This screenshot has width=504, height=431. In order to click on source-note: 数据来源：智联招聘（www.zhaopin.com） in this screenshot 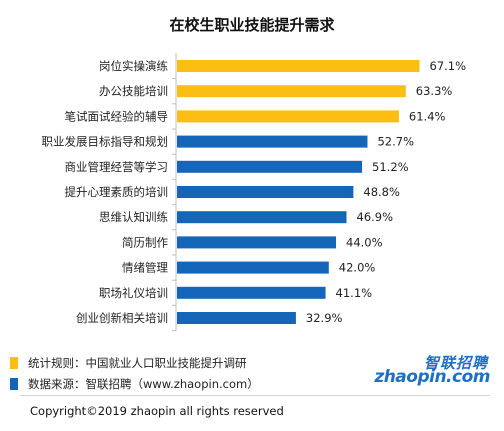, I will do `click(134, 384)`.